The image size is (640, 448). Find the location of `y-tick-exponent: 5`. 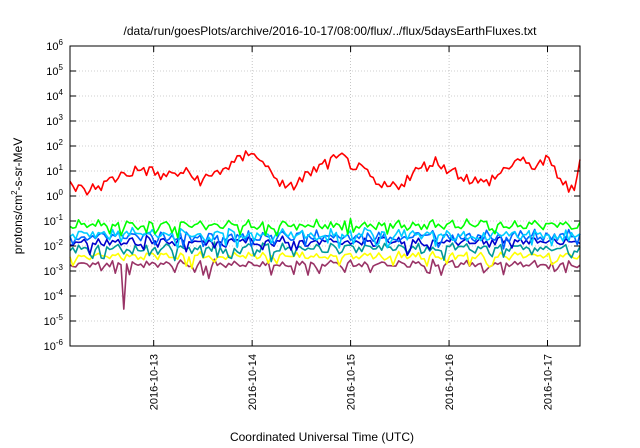

y-tick-exponent: 5 is located at coordinates (61, 67).